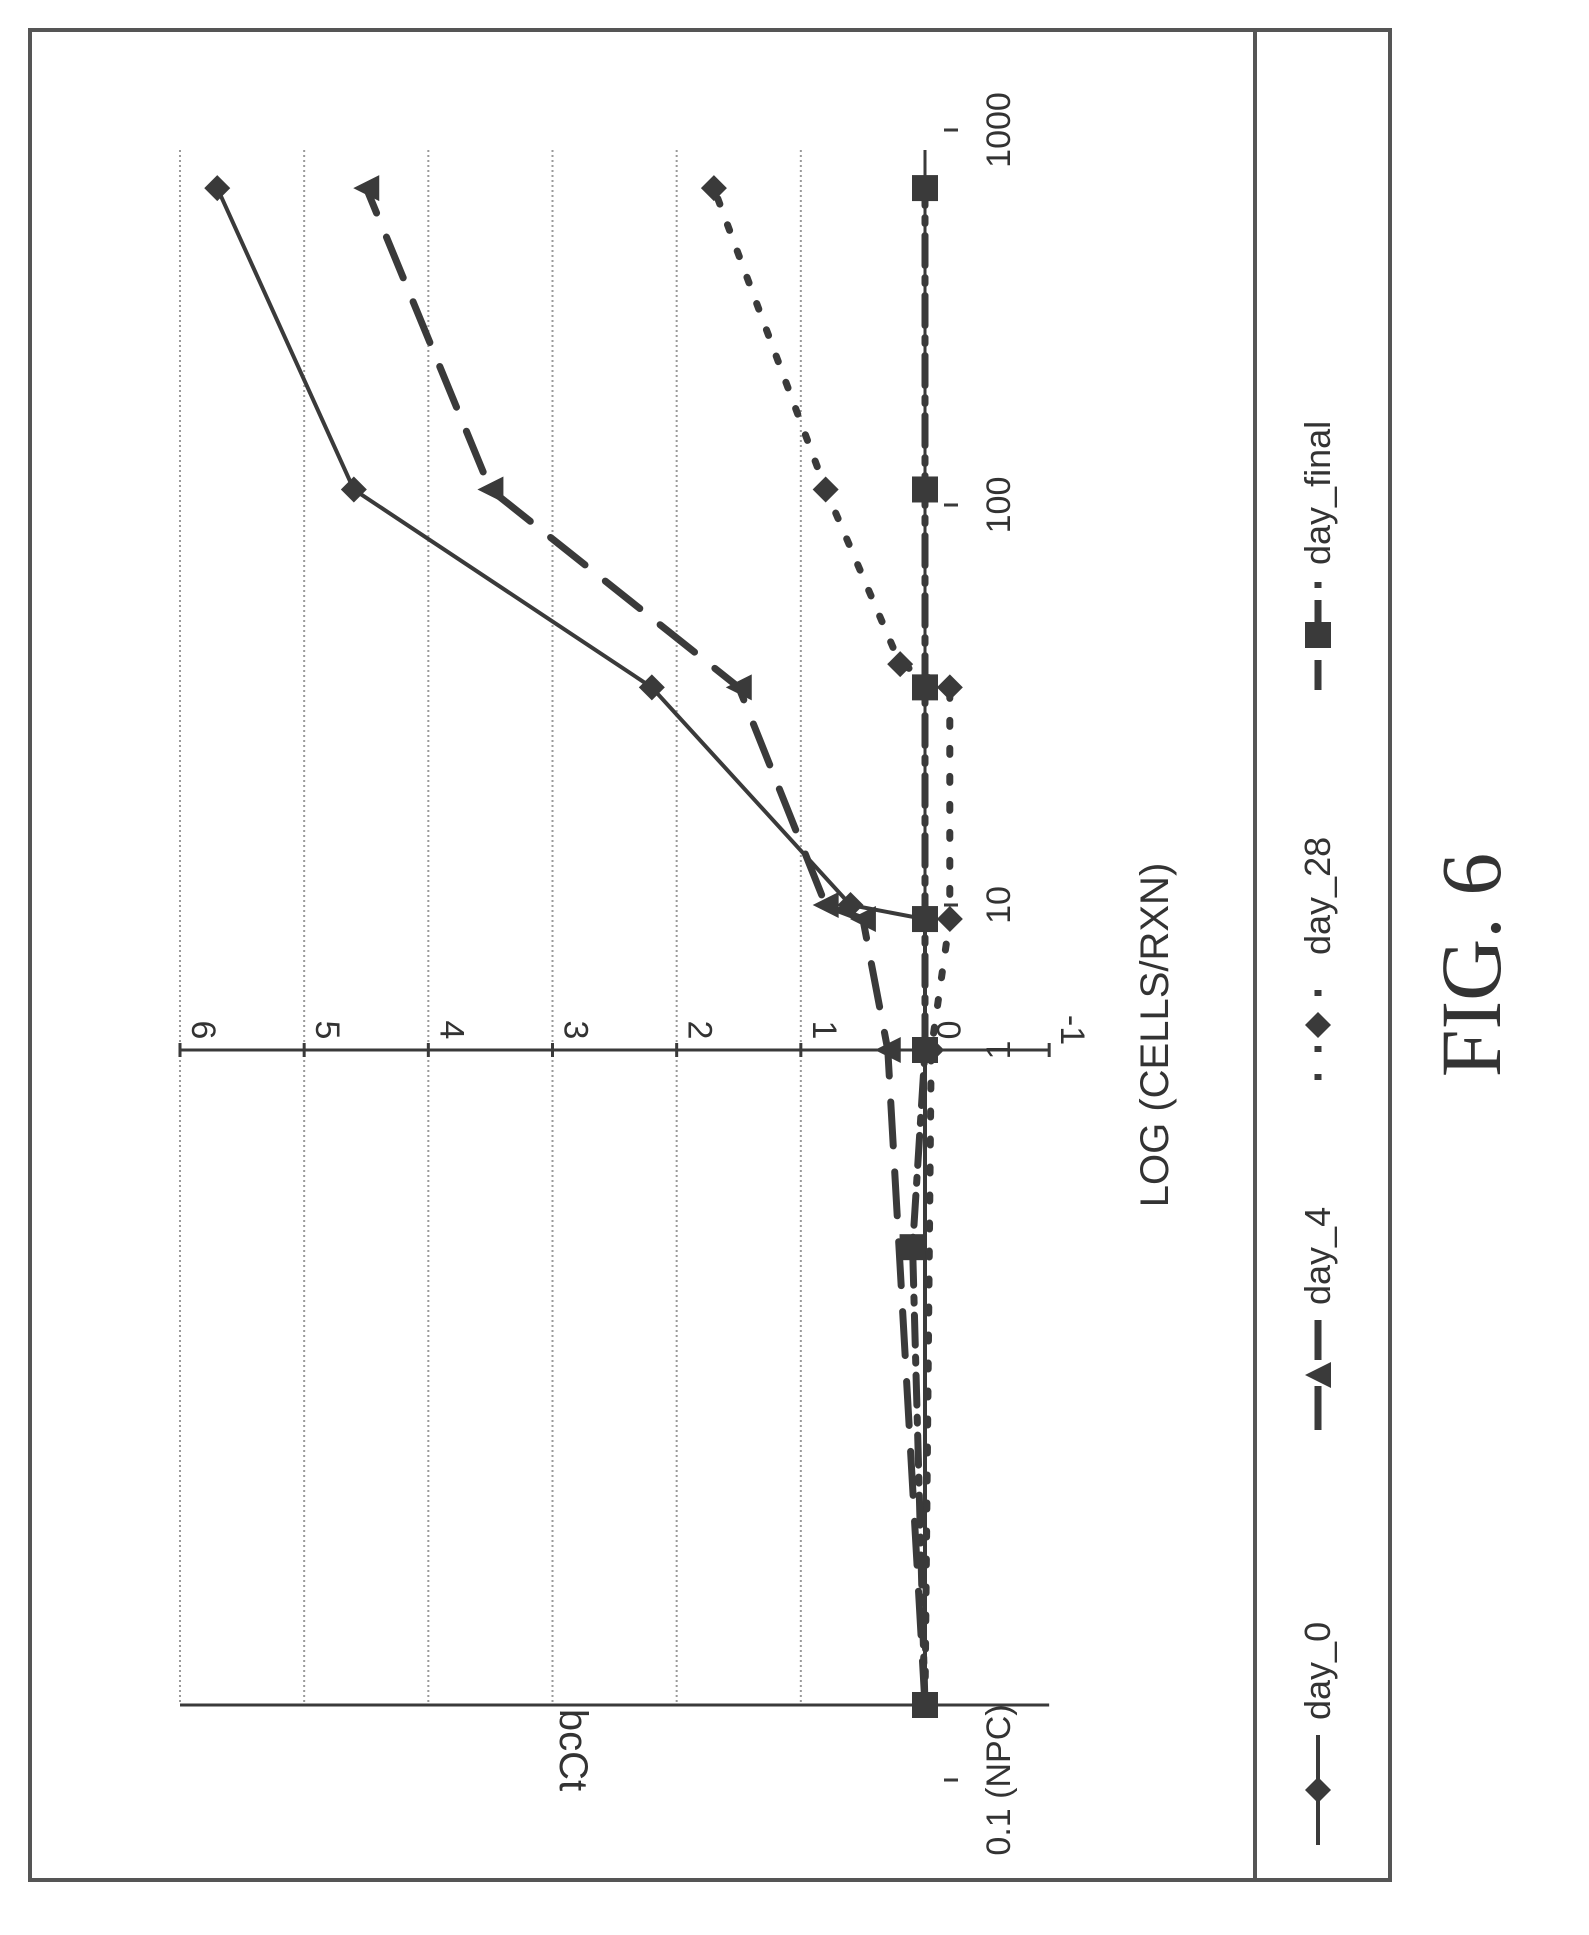 The width and height of the screenshot is (1589, 1935). What do you see at coordinates (999, 505) in the screenshot?
I see `x-tick-label-100: 100` at bounding box center [999, 505].